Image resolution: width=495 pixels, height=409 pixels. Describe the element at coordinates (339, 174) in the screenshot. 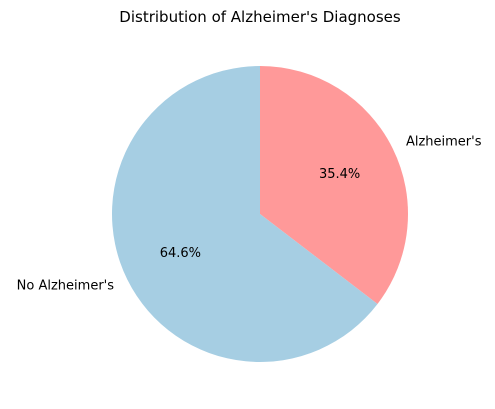

I see `slice-pct-label-0: 35.4%` at that location.